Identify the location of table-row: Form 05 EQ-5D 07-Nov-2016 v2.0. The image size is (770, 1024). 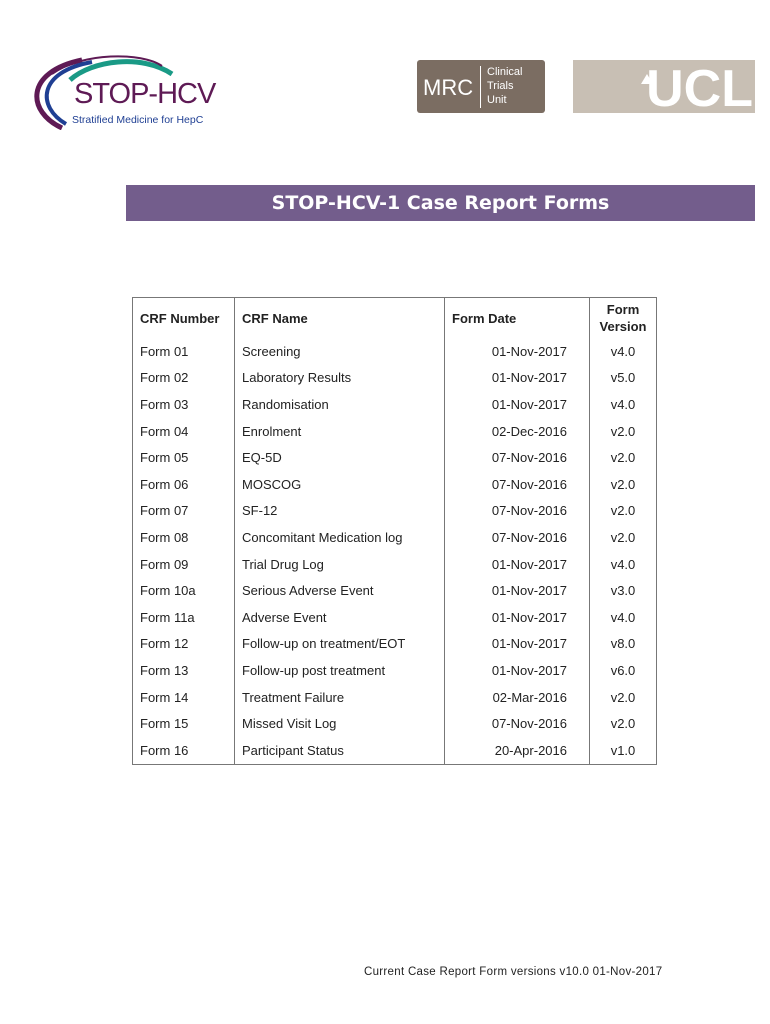
(394, 457).